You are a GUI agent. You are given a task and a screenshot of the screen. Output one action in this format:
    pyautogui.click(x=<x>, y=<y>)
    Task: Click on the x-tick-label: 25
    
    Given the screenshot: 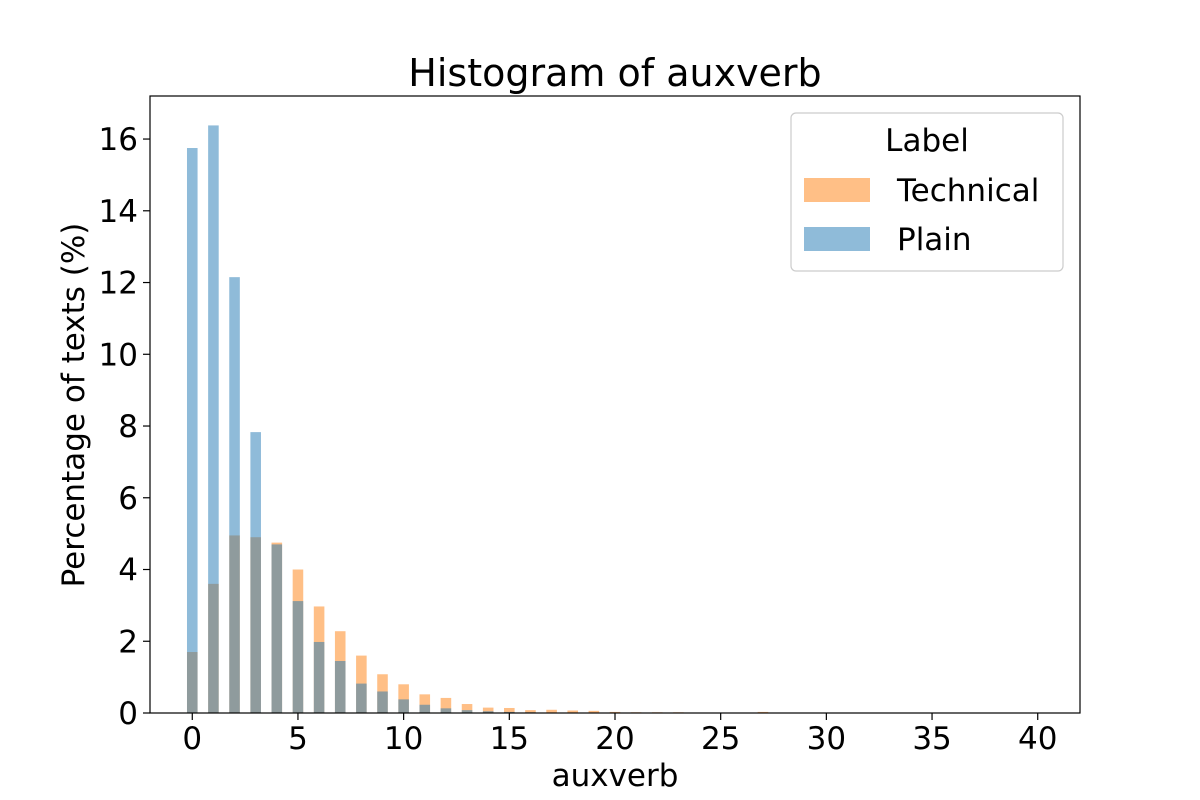 What is the action you would take?
    pyautogui.click(x=720, y=739)
    